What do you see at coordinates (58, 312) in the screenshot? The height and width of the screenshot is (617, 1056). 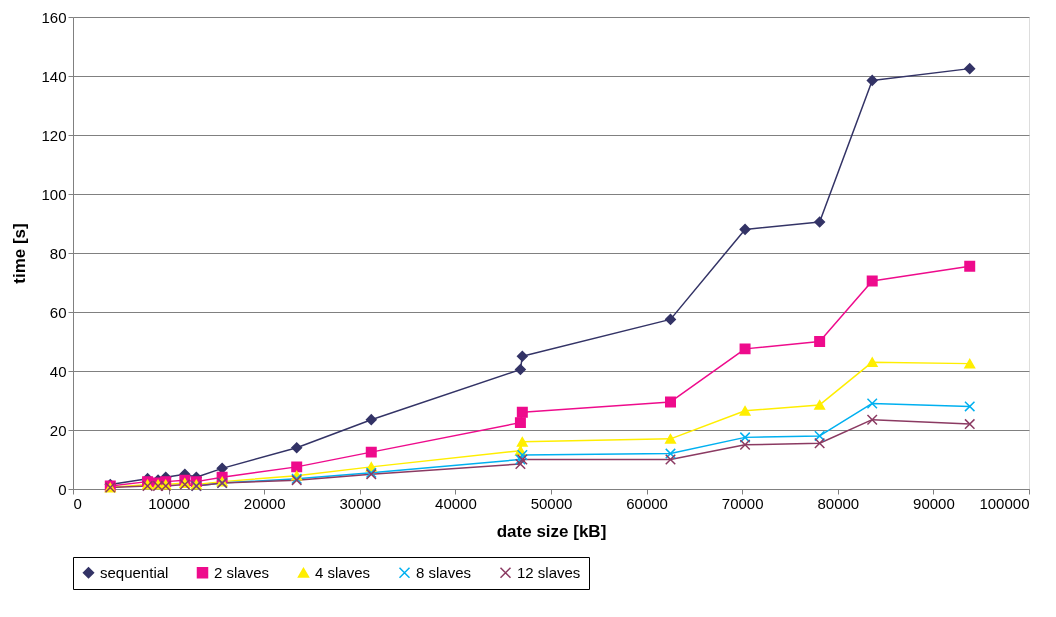 I see `y-tick-label: 60` at bounding box center [58, 312].